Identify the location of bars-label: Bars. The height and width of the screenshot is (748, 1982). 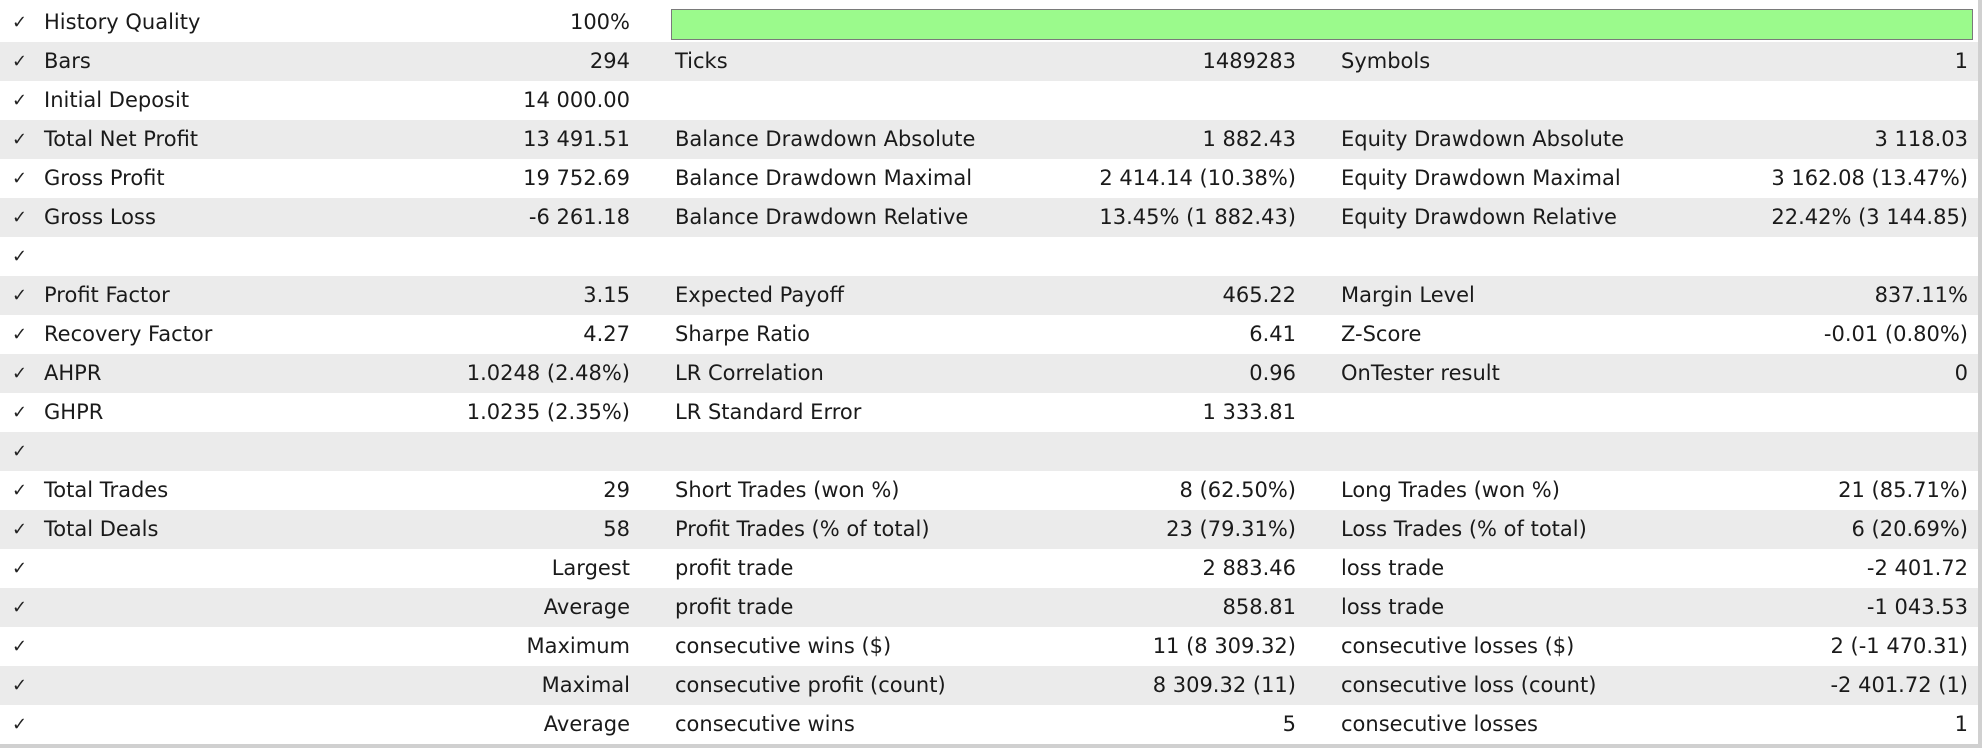
(67, 61).